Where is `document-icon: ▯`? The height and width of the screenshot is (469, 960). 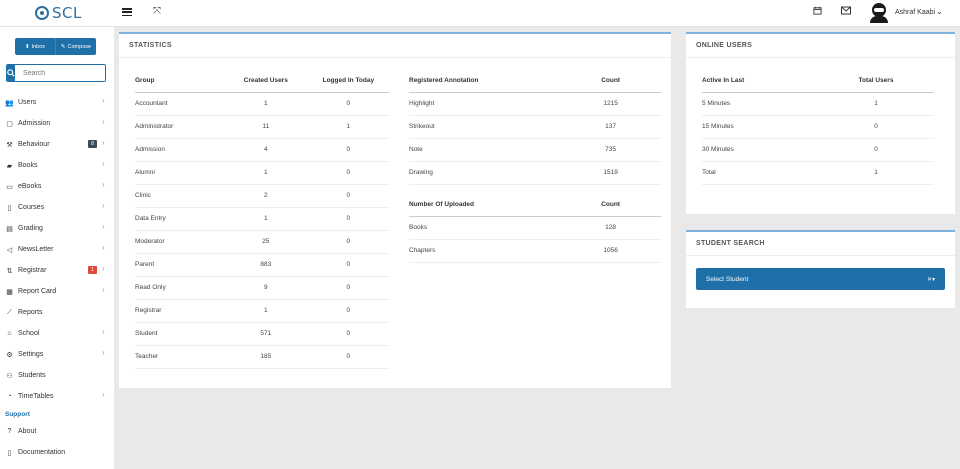 document-icon: ▯ is located at coordinates (9, 453).